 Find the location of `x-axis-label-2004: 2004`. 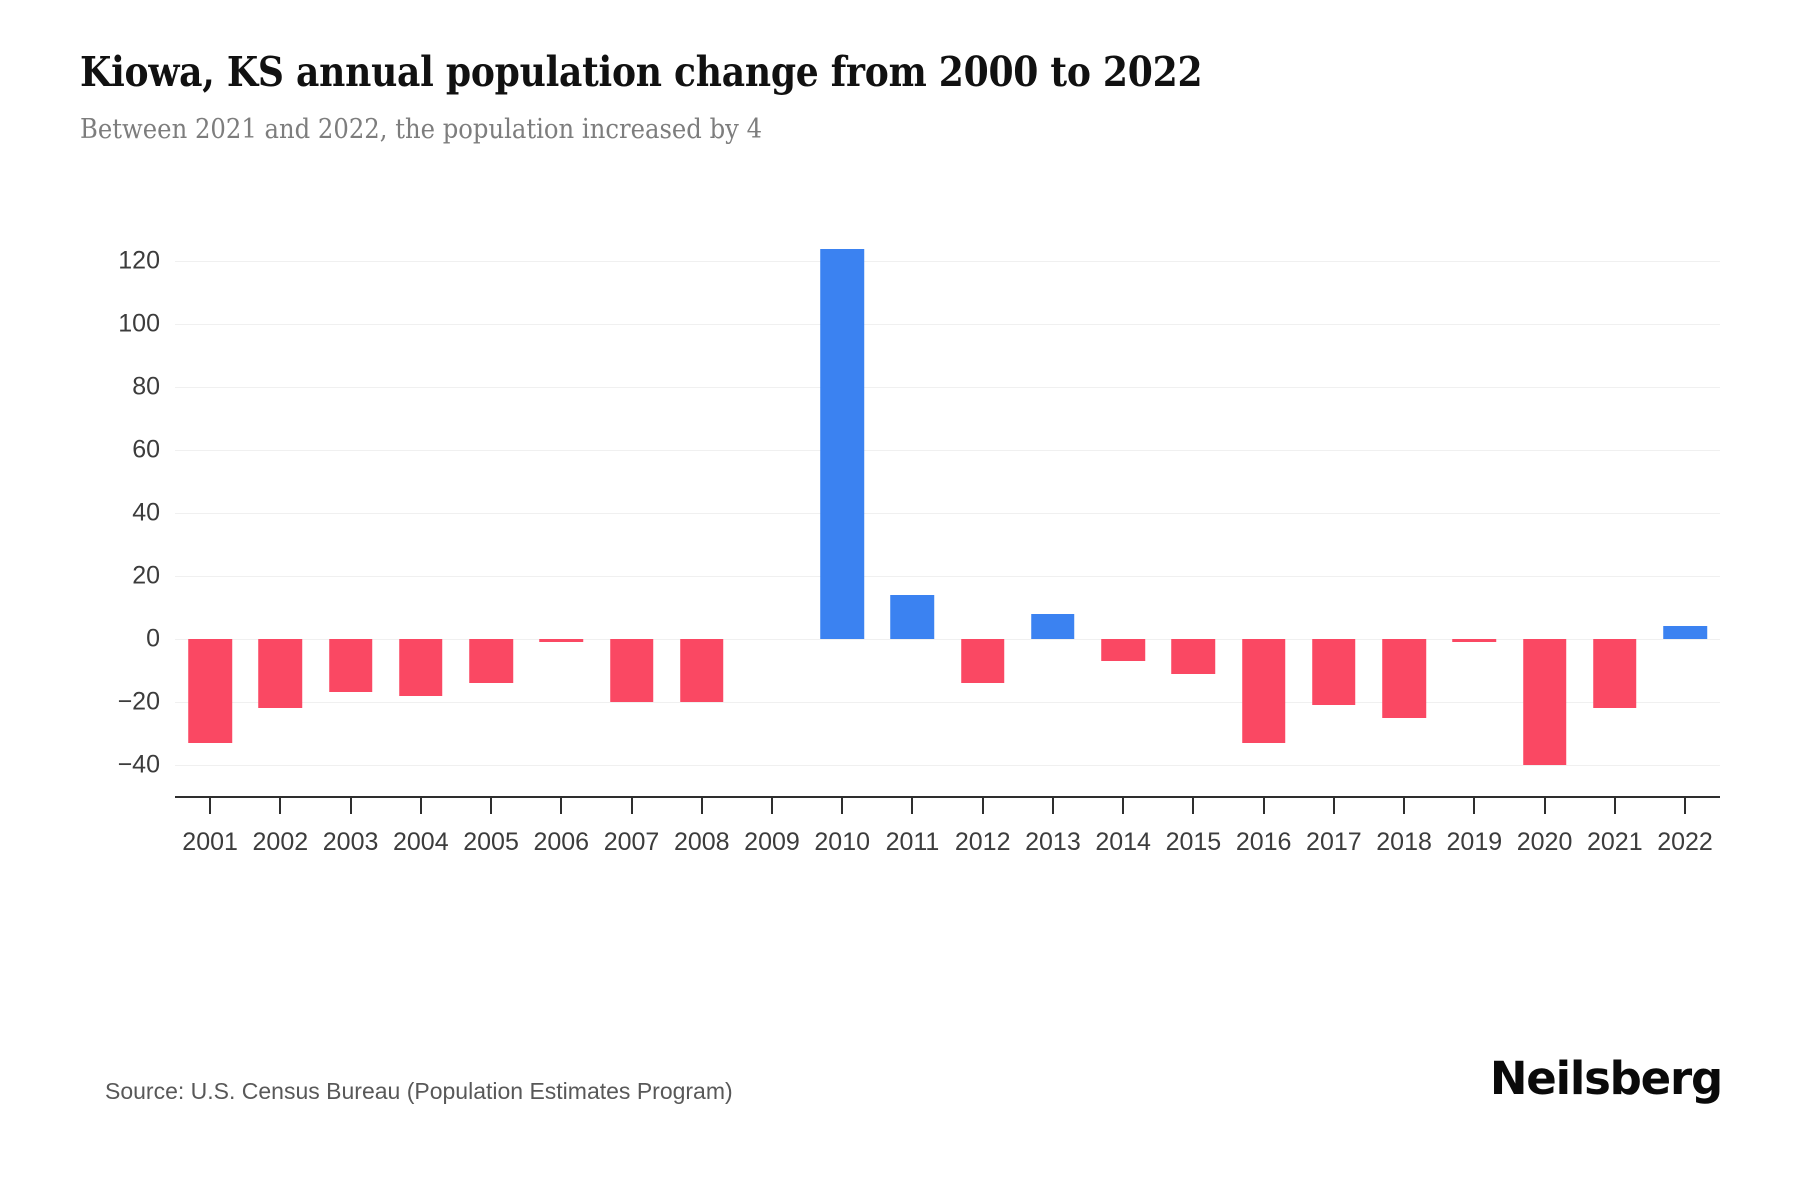

x-axis-label-2004: 2004 is located at coordinates (421, 842).